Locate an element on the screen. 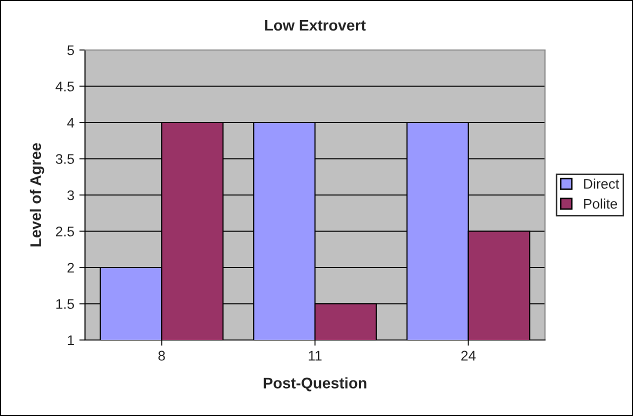  y-tick-label: 1.5 is located at coordinates (65, 304).